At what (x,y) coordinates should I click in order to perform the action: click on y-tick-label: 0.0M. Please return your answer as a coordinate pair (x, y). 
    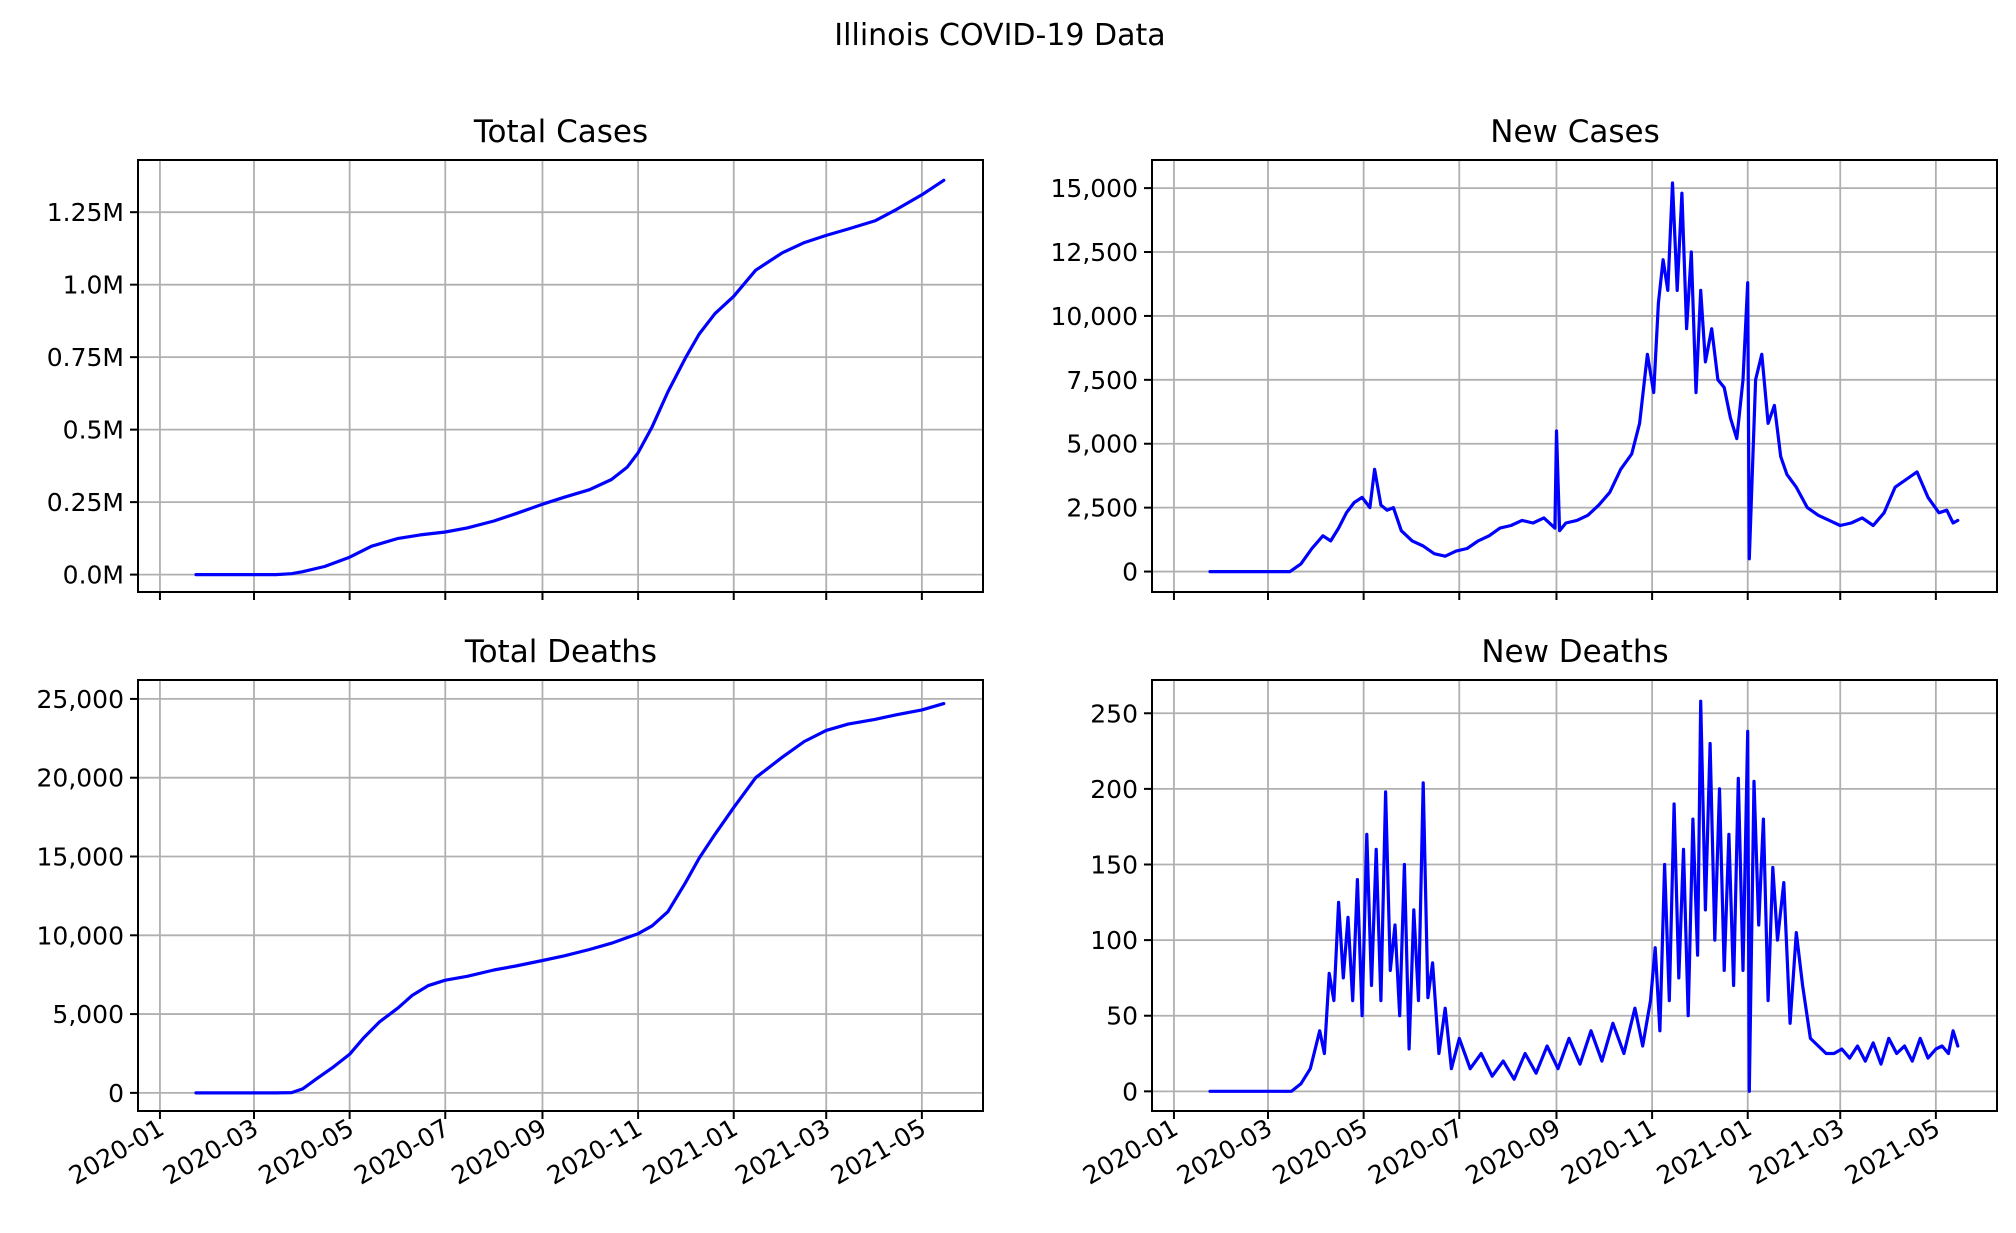
    Looking at the image, I should click on (93, 575).